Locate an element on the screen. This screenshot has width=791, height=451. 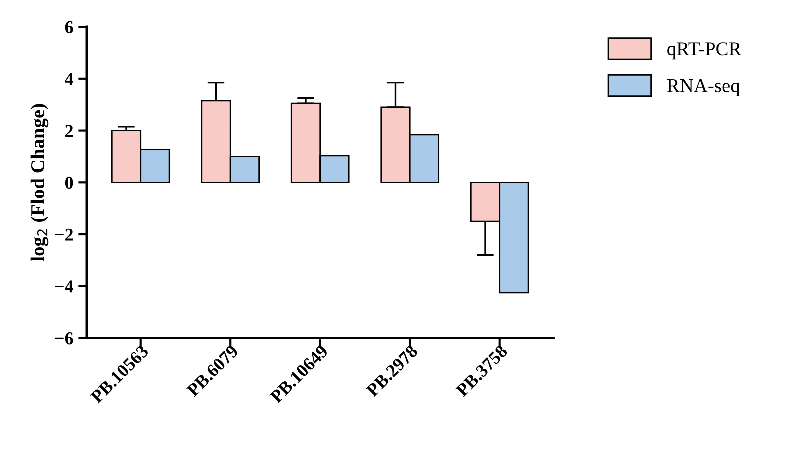
y-tick-label: −6 is located at coordinates (64, 338).